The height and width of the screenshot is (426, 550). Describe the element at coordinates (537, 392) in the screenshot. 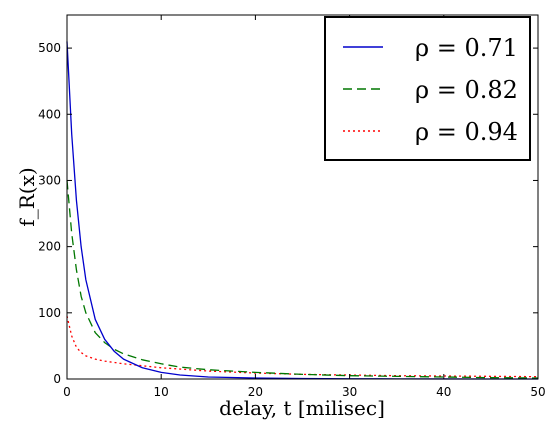

I see `x-tick-label: 50` at that location.